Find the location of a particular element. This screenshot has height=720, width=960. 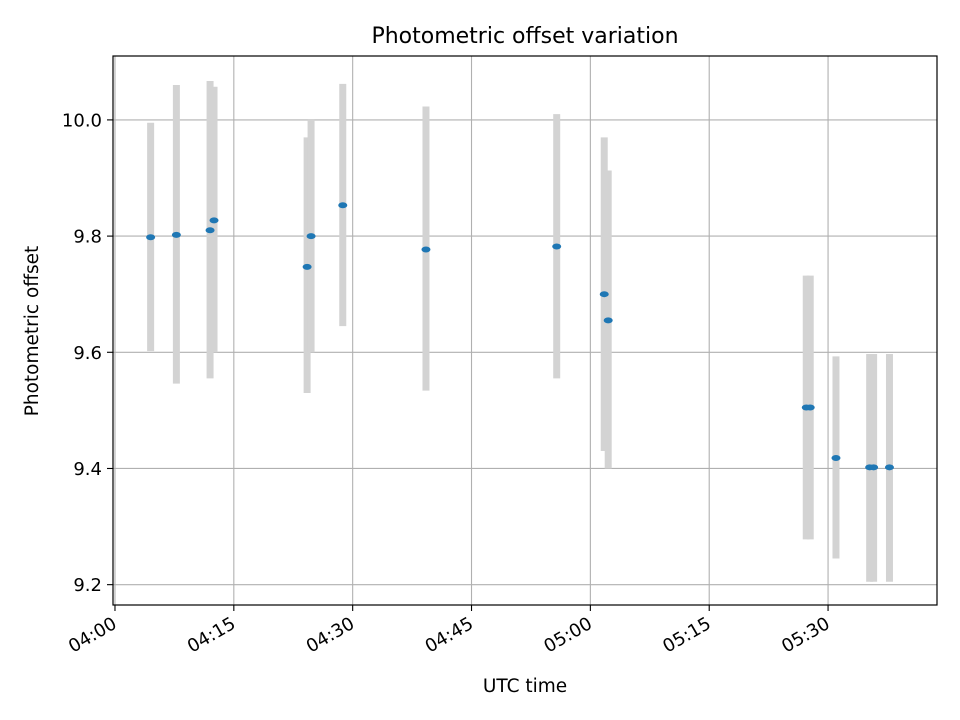

chart-title: Photometric offset variation is located at coordinates (524, 36).